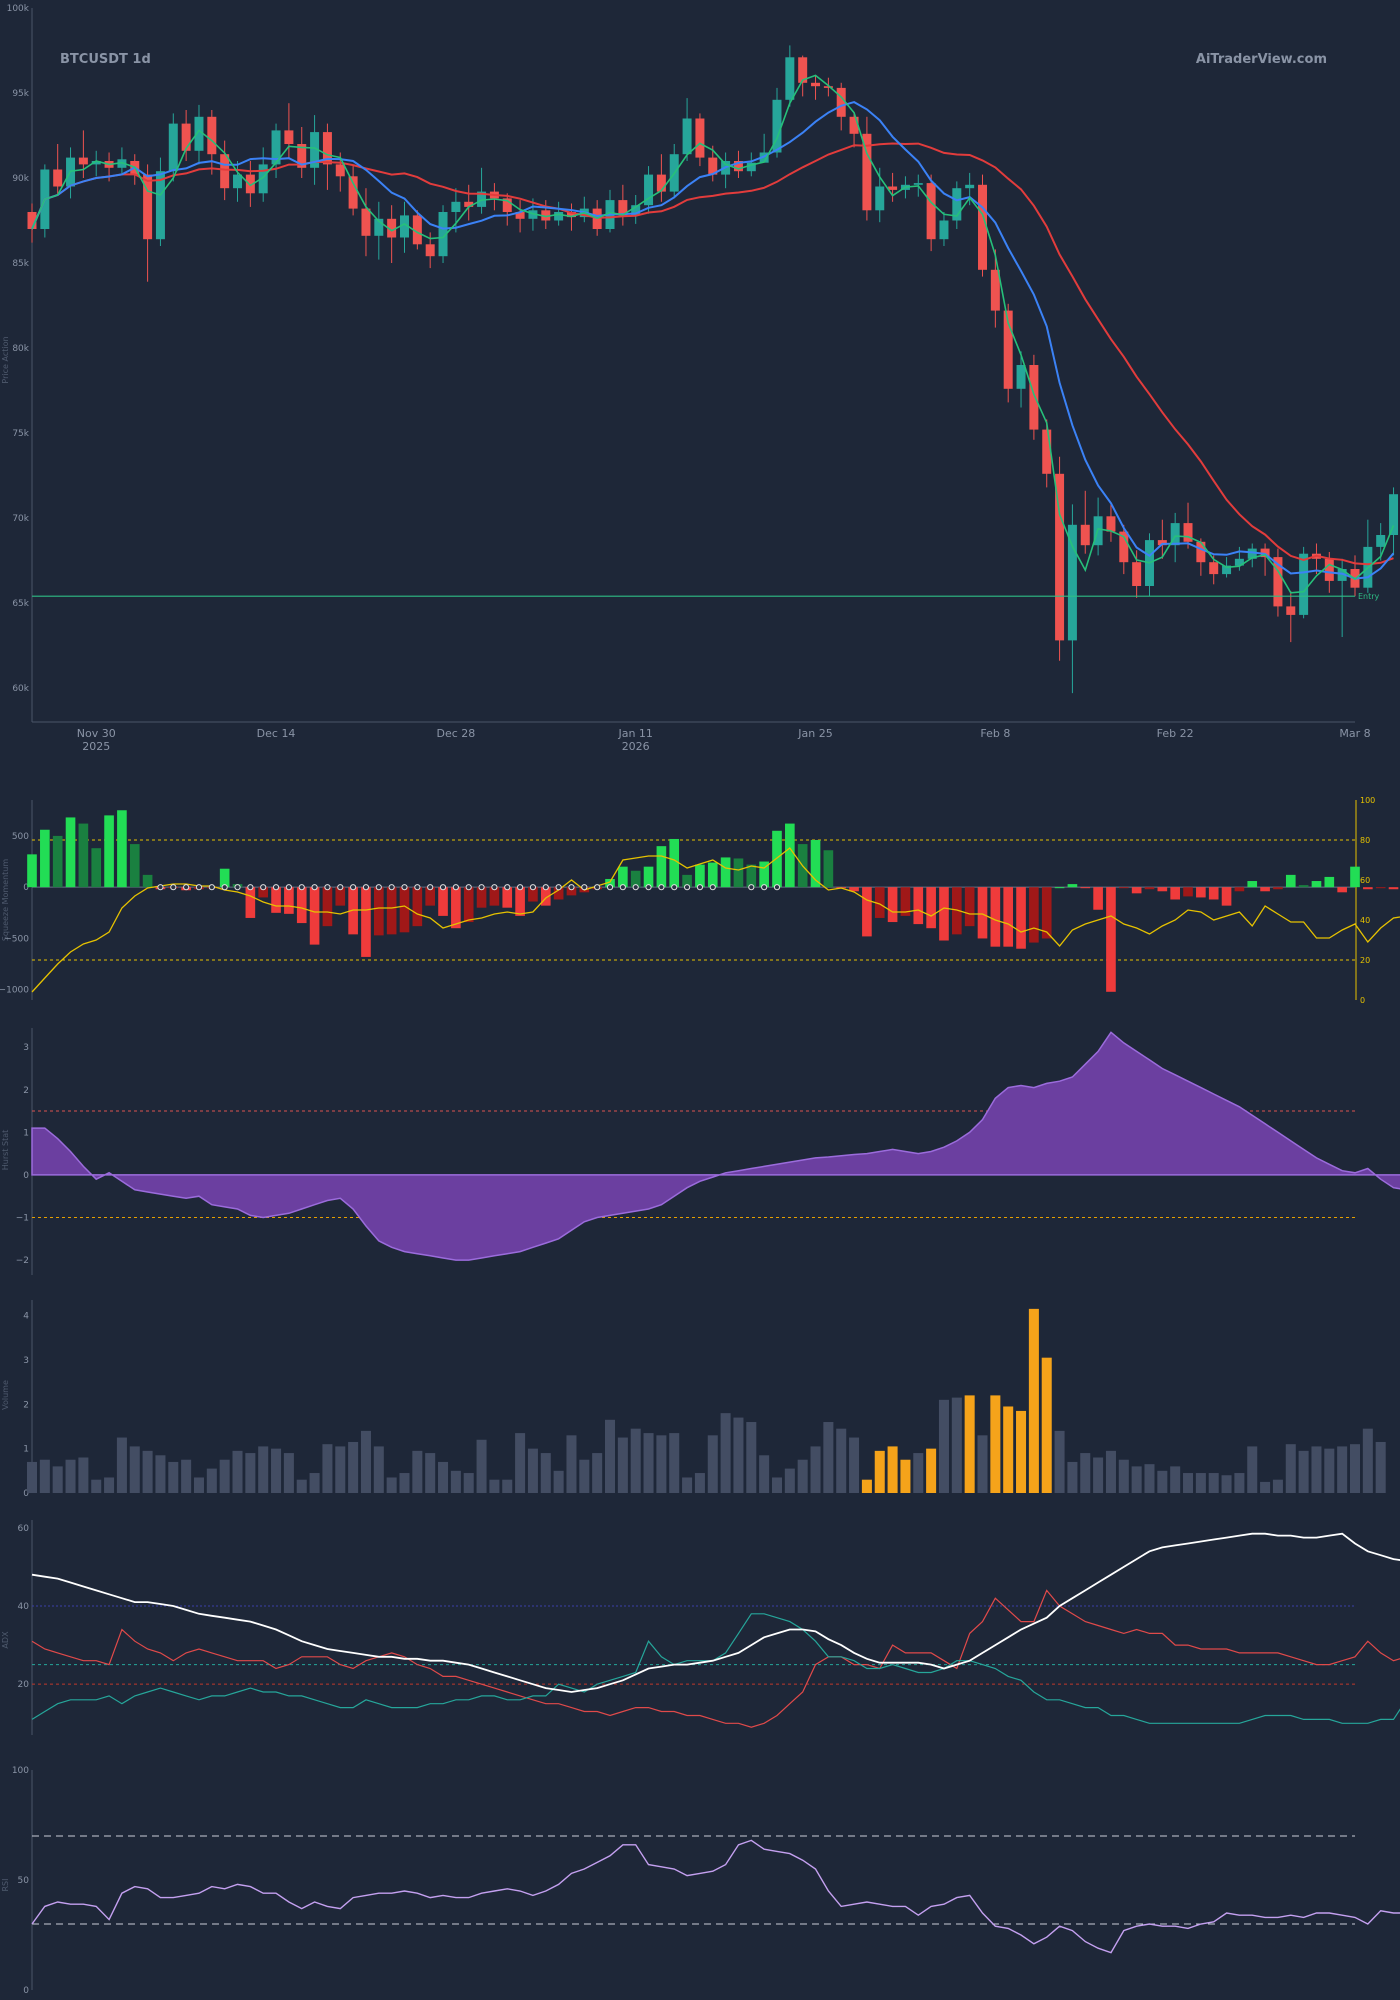 This screenshot has height=2000, width=1400. Describe the element at coordinates (700, 1881) in the screenshot. I see `rsi-panel: RSI 0 50 100` at that location.